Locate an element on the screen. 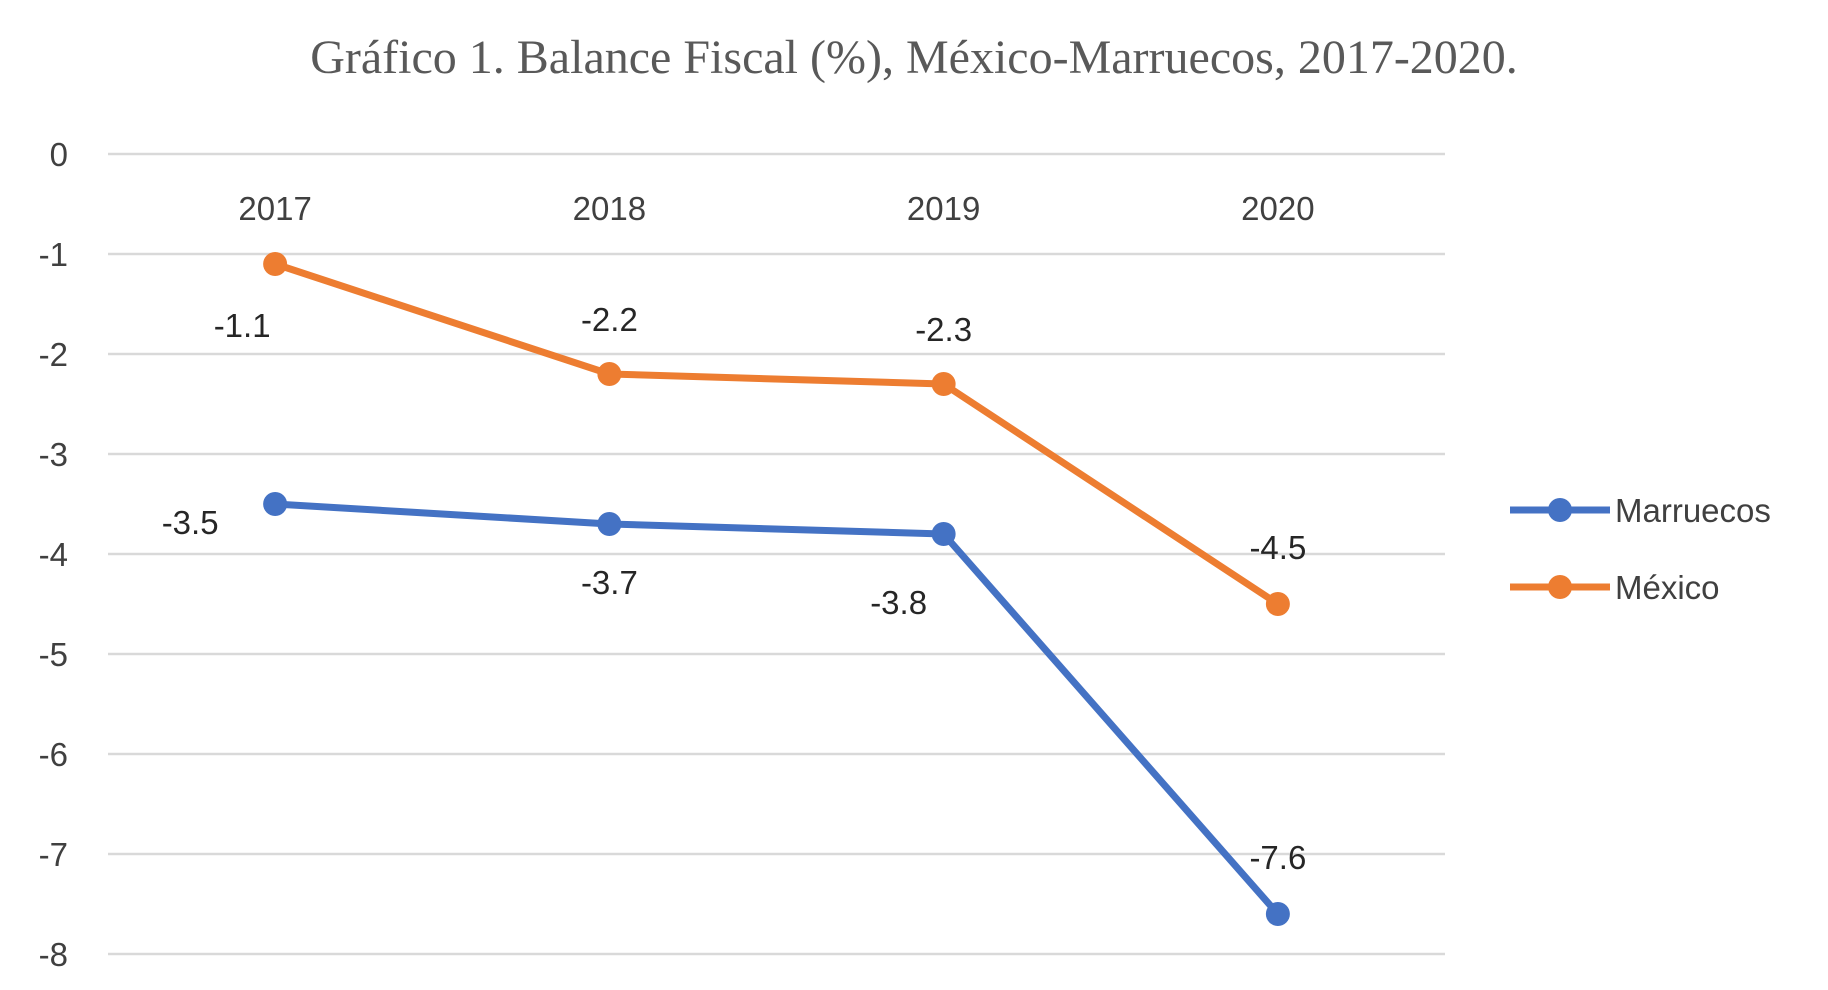 Image resolution: width=1828 pixels, height=990 pixels. x-tick-label: 2018 is located at coordinates (609, 208).